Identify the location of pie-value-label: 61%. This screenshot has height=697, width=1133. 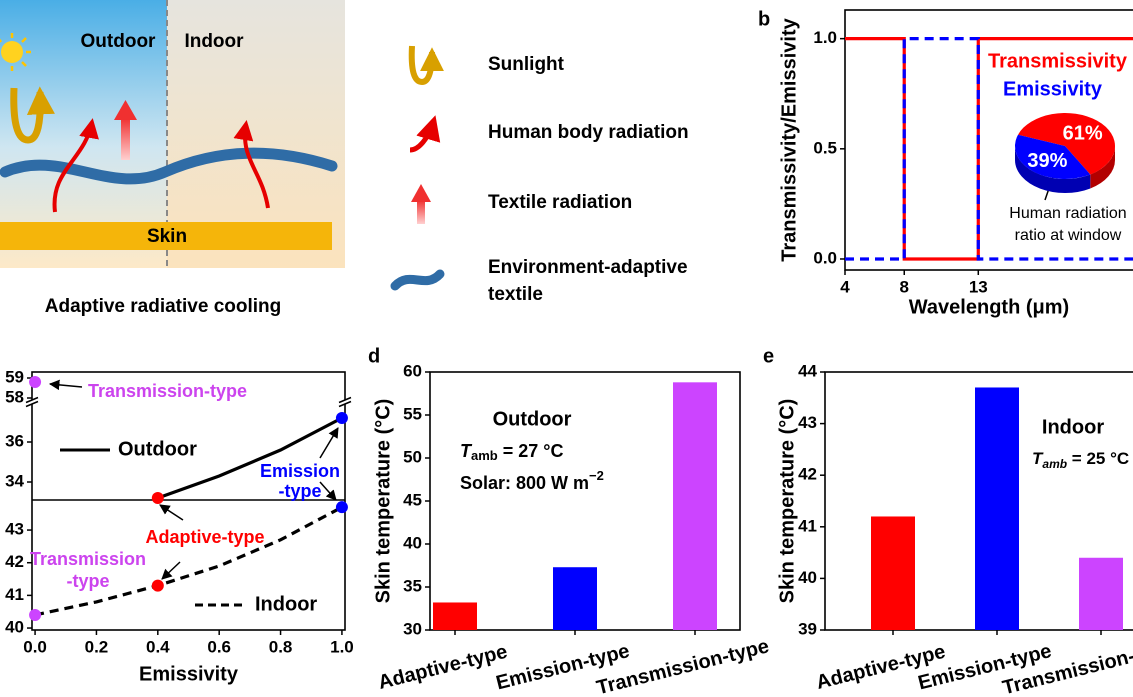
(1083, 133).